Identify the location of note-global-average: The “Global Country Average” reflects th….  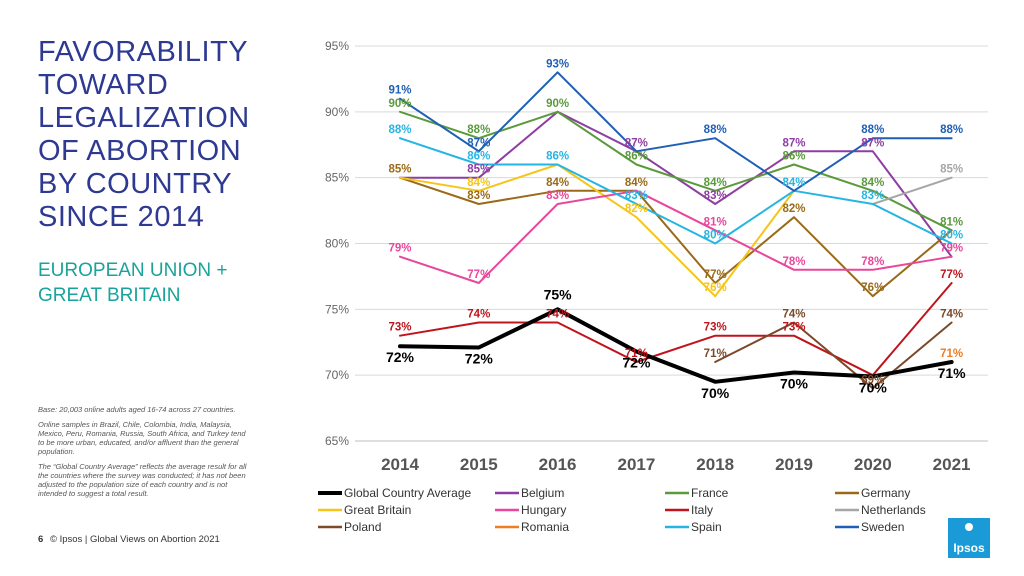
(142, 480).